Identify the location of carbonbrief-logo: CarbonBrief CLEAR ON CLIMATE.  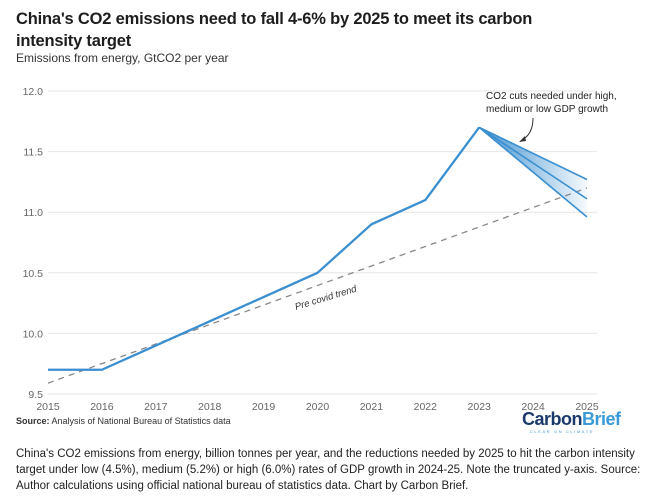
(571, 421).